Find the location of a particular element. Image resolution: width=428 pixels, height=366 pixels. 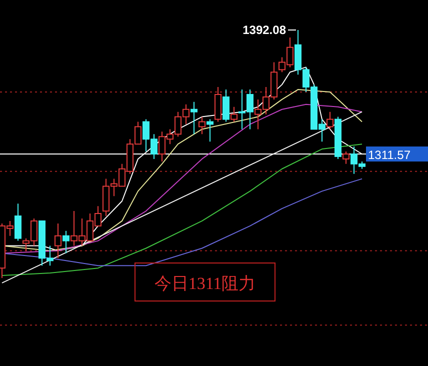

note: 今日1311阻力 is located at coordinates (205, 282).